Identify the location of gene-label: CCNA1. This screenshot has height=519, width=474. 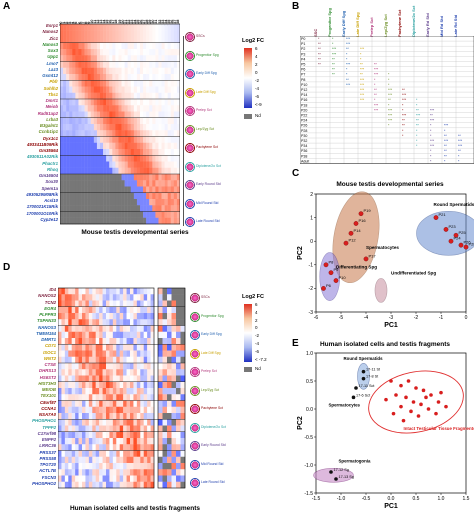
(48, 408).